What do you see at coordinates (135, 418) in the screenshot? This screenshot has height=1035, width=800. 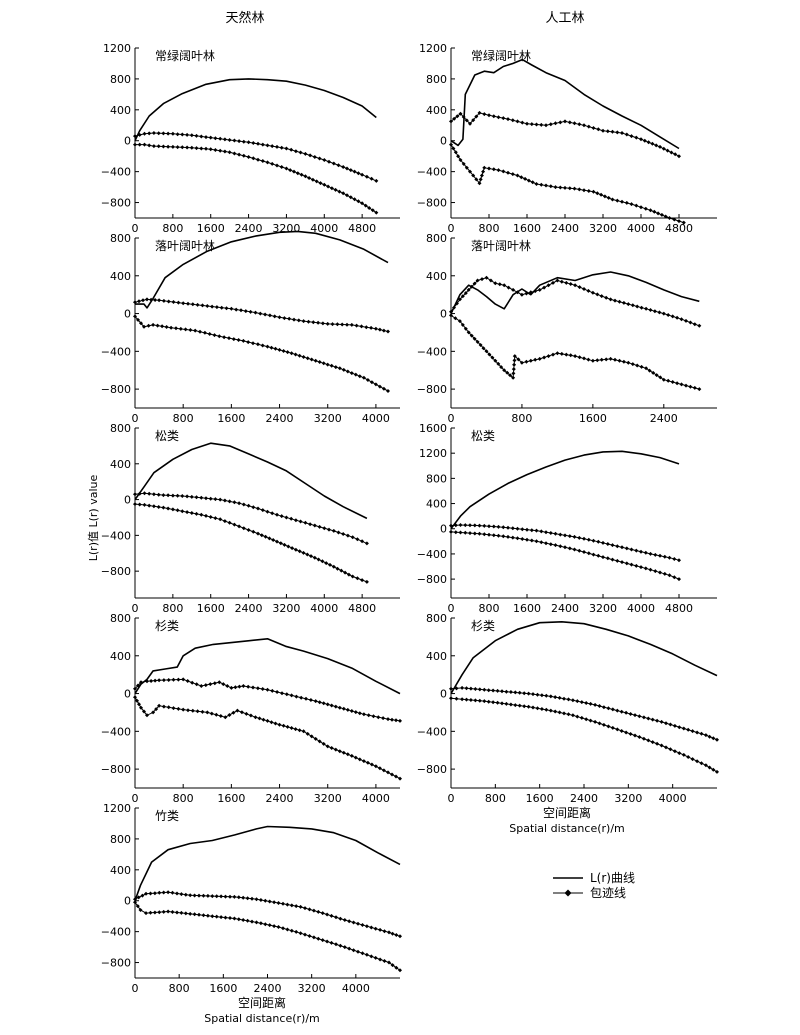 I see `x-tick-label: 0` at bounding box center [135, 418].